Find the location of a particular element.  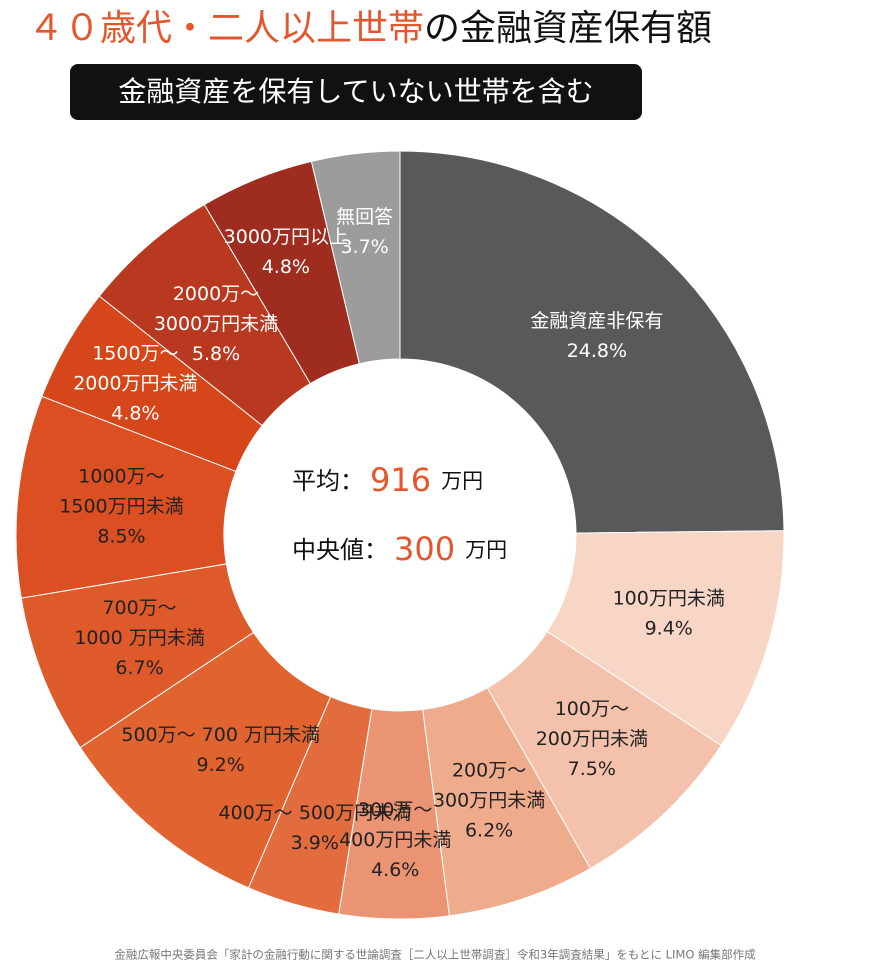

slice-label: 3000万円以上 4.8% is located at coordinates (286, 252).